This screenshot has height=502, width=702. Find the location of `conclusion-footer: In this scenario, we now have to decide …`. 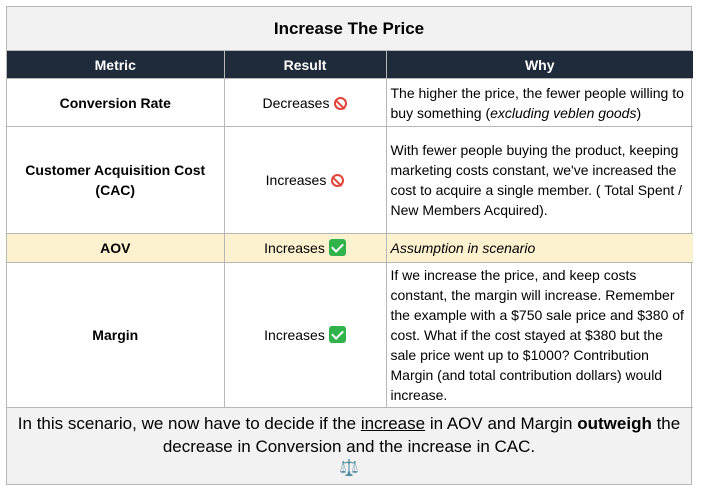

conclusion-footer: In this scenario, we now have to decide … is located at coordinates (349, 446).